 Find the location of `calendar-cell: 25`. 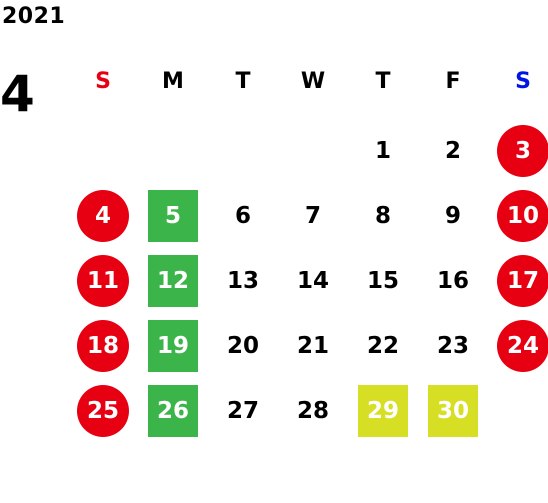

calendar-cell: 25 is located at coordinates (103, 411).